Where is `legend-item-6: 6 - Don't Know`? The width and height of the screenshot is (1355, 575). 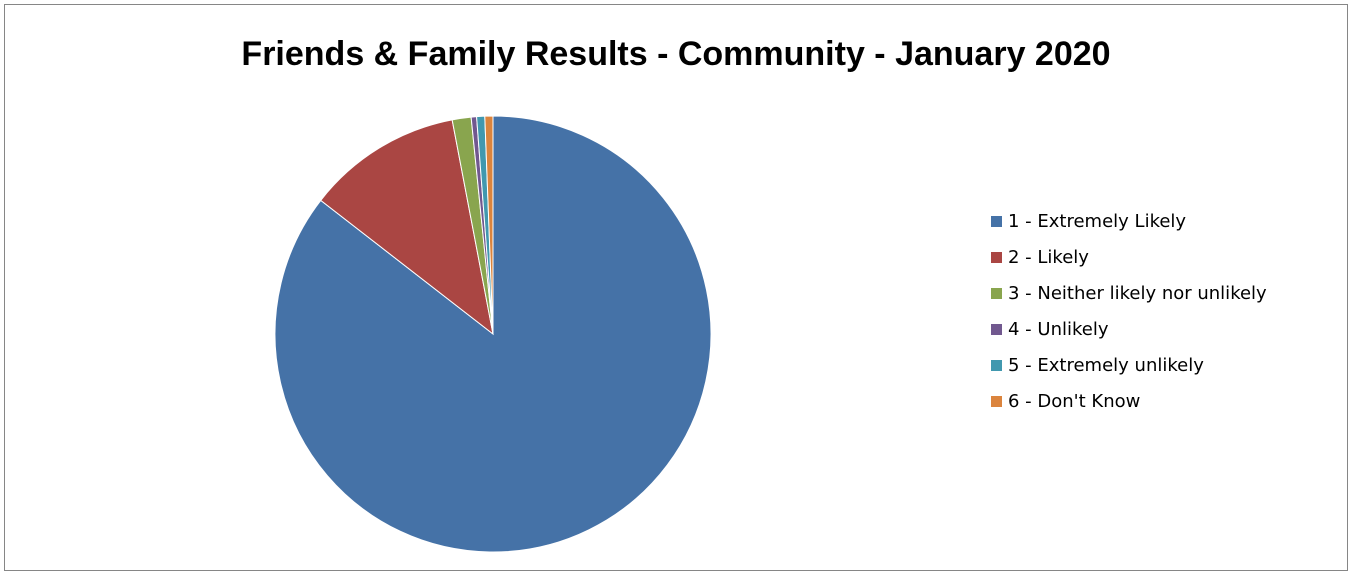
legend-item-6: 6 - Don't Know is located at coordinates (1129, 401).